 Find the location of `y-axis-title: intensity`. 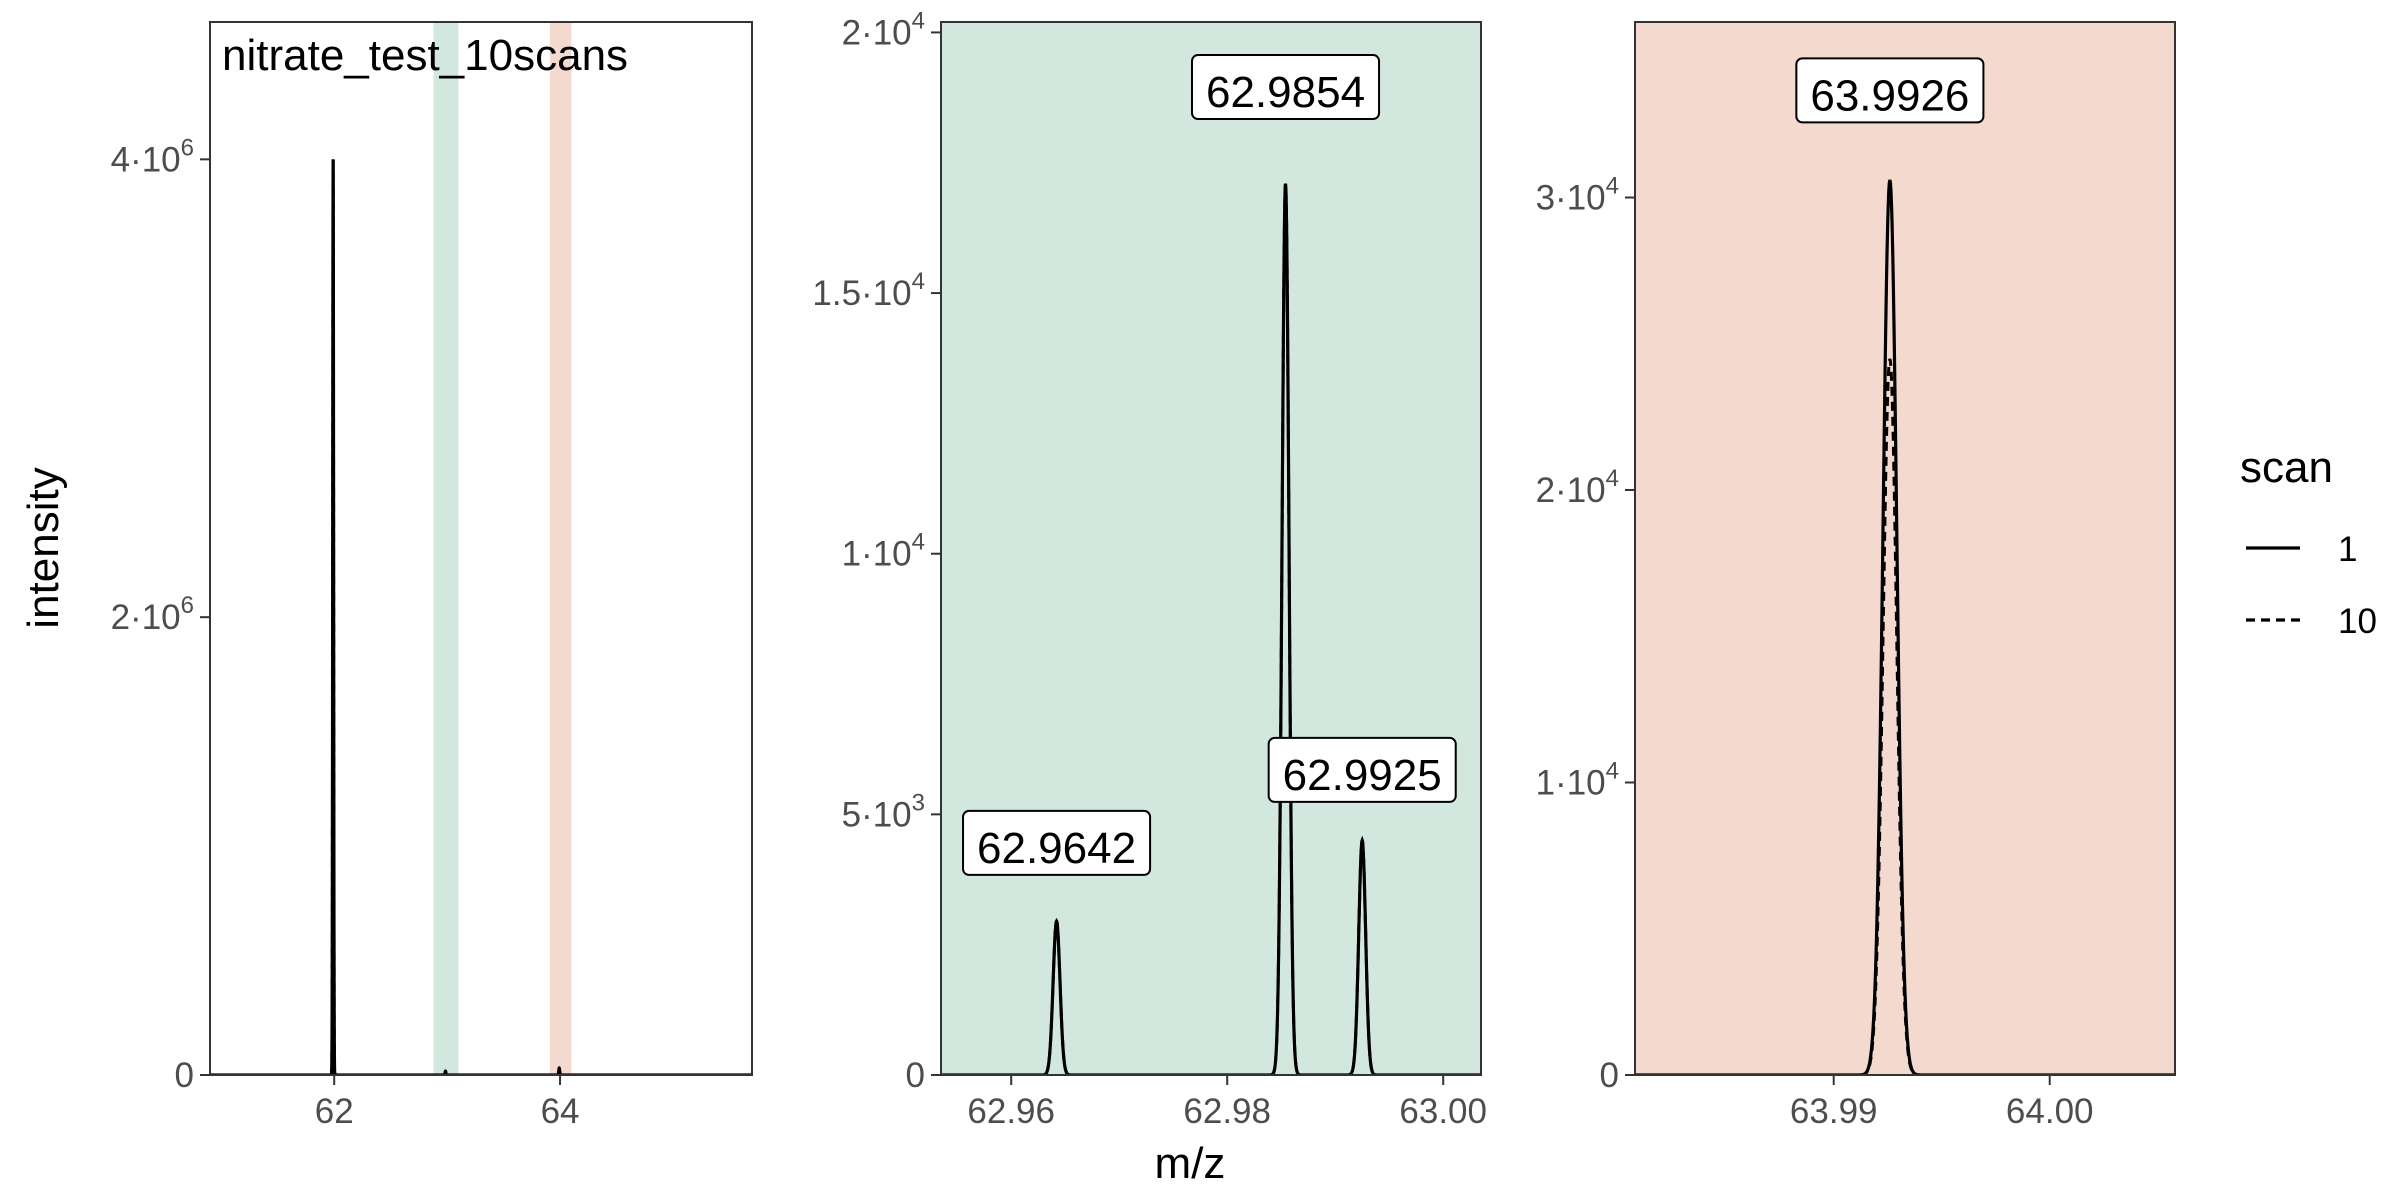

y-axis-title: intensity is located at coordinates (43, 547).